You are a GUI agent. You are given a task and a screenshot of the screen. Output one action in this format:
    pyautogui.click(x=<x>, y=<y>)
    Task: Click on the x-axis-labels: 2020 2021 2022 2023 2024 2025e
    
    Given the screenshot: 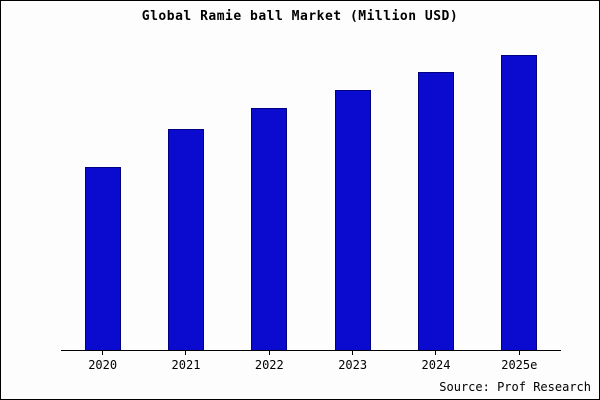 What is the action you would take?
    pyautogui.click(x=311, y=361)
    